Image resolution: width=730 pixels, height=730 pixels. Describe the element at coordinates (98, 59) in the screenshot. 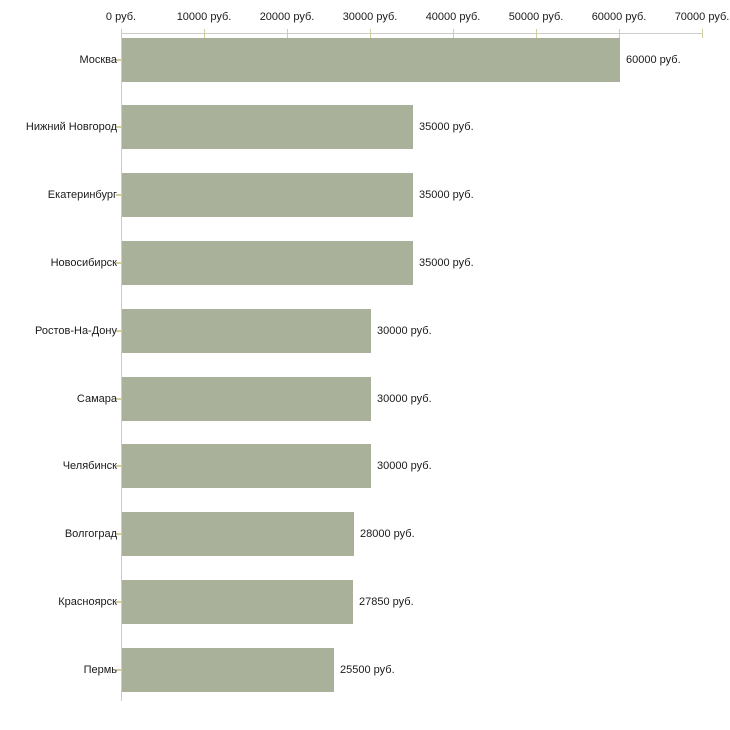

I see `category-label: Москва` at that location.